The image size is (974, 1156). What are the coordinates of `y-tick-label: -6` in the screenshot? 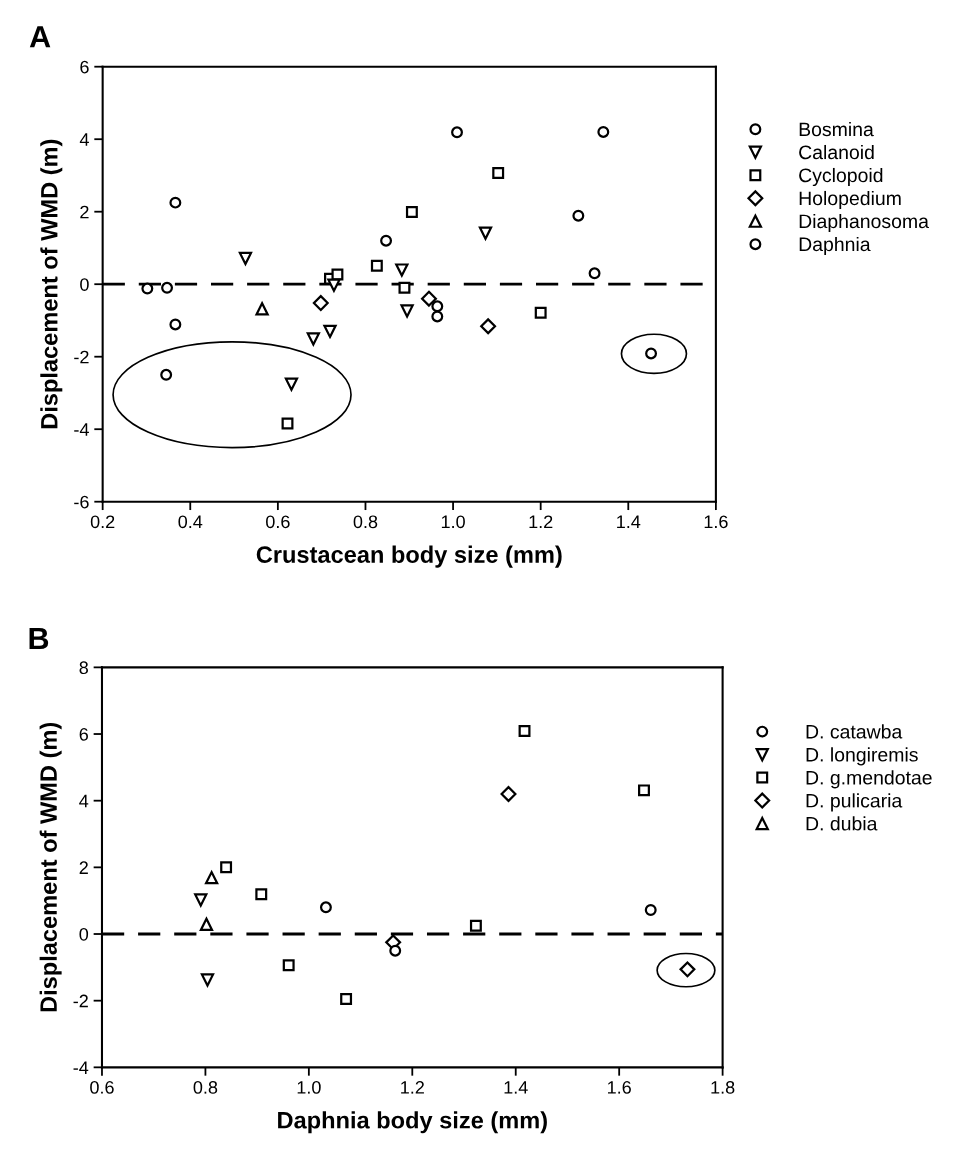 It's located at (81, 502).